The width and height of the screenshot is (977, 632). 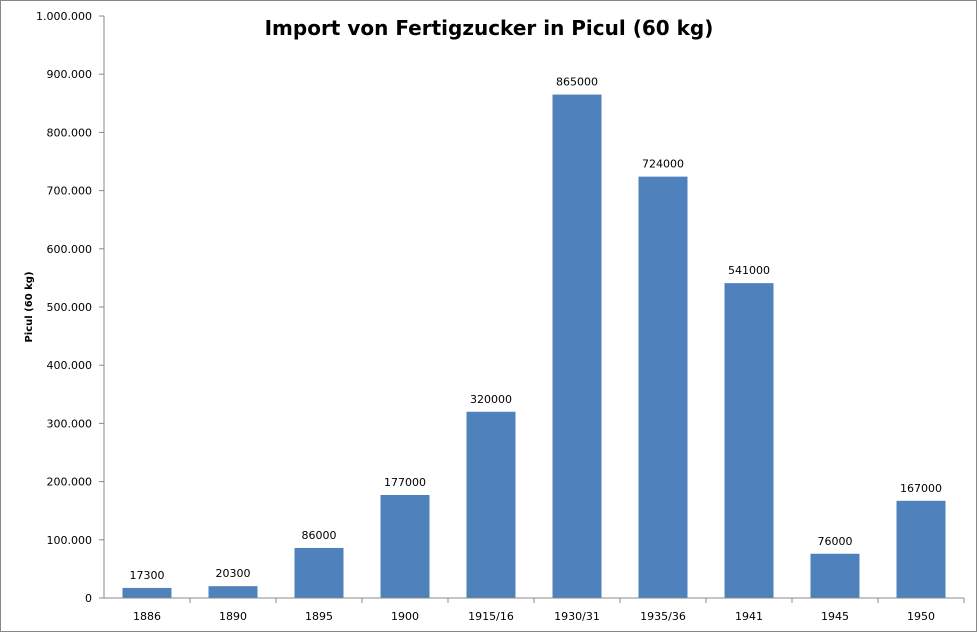 What do you see at coordinates (70, 191) in the screenshot?
I see `y-tick-label: 700.000` at bounding box center [70, 191].